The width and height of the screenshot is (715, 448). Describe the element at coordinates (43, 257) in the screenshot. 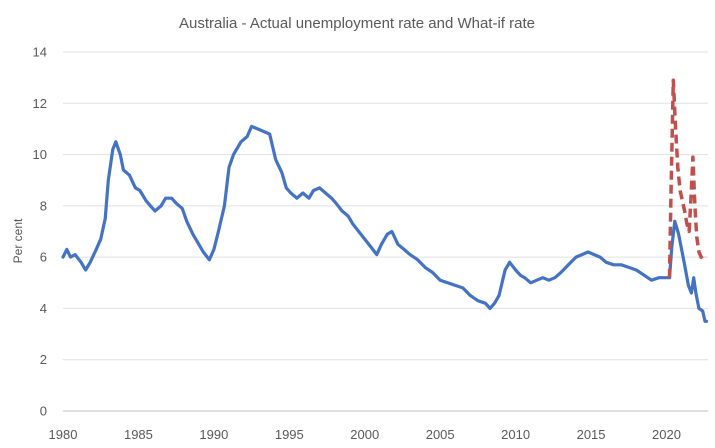

I see `y-tick-label: 6` at that location.